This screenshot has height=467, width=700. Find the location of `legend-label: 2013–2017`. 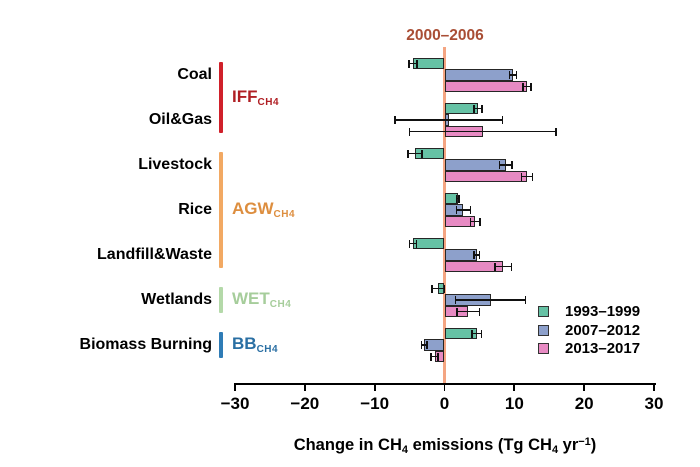

legend-label: 2013–2017 is located at coordinates (603, 348).